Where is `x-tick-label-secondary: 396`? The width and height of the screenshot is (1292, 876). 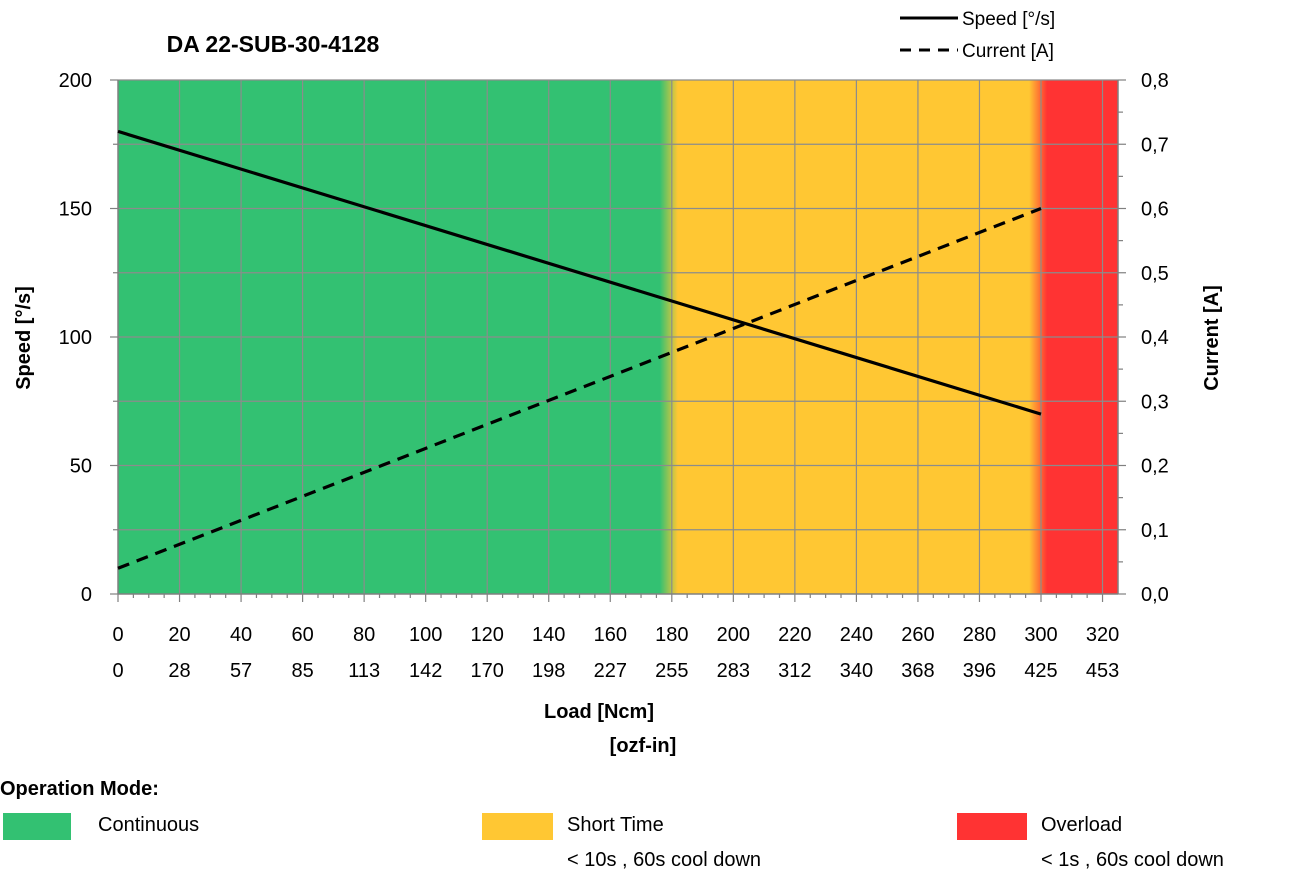
x-tick-label-secondary: 396 is located at coordinates (979, 671).